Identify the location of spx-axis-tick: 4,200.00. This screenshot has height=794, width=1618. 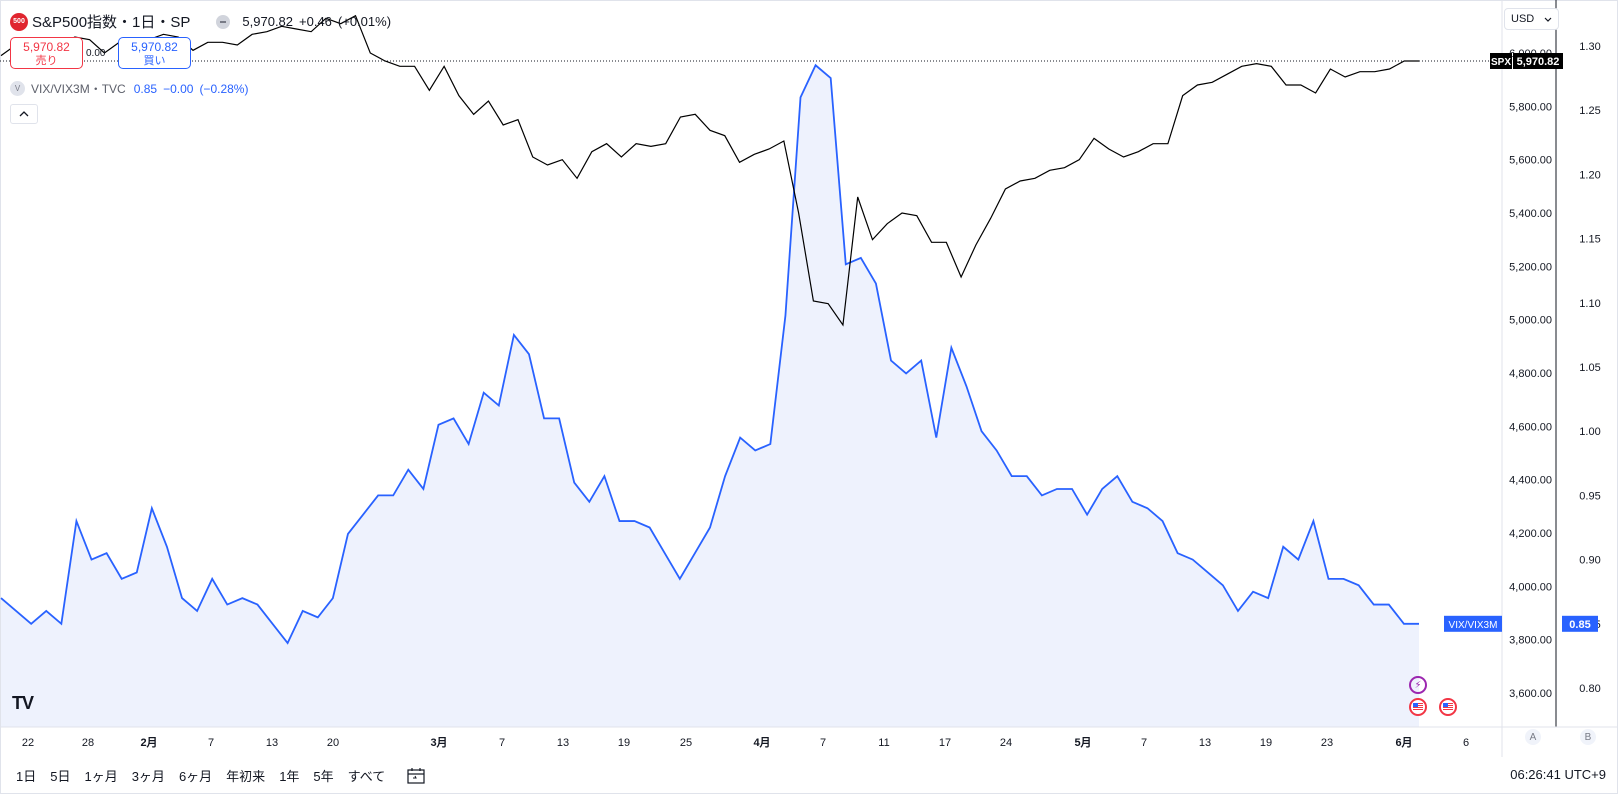
(1530, 534).